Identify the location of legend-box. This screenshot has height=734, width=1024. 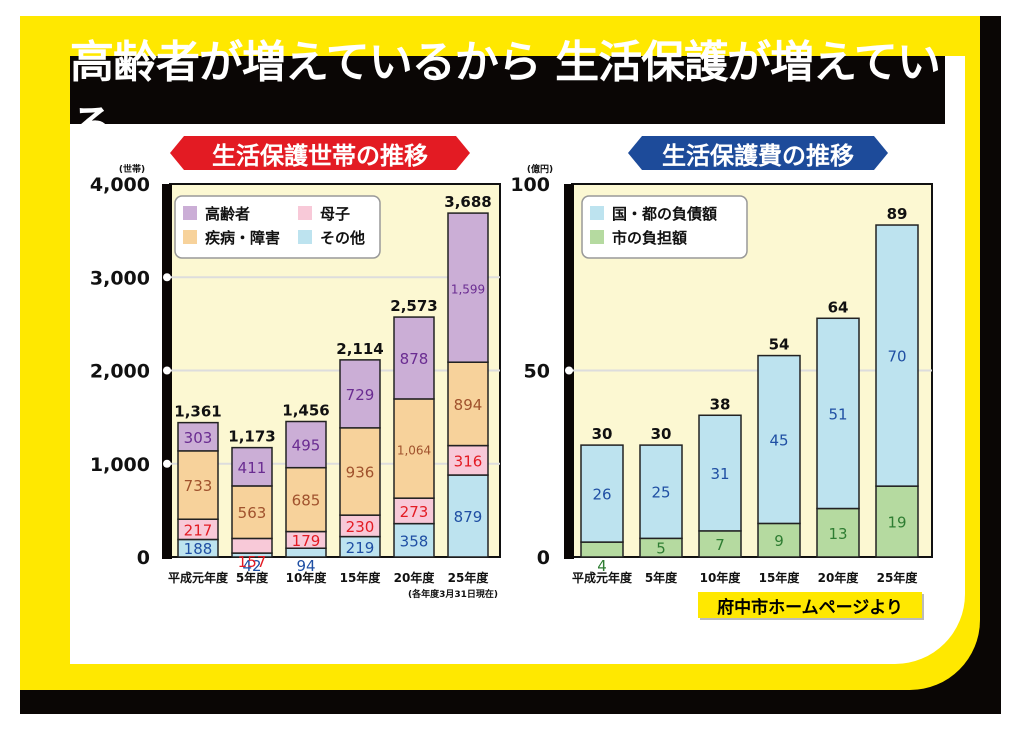
(277, 227).